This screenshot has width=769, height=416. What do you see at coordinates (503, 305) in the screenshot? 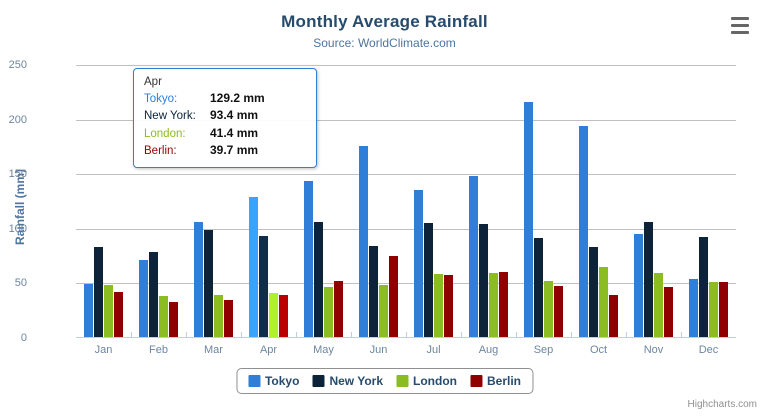
I see `bar-berlin-aug` at bounding box center [503, 305].